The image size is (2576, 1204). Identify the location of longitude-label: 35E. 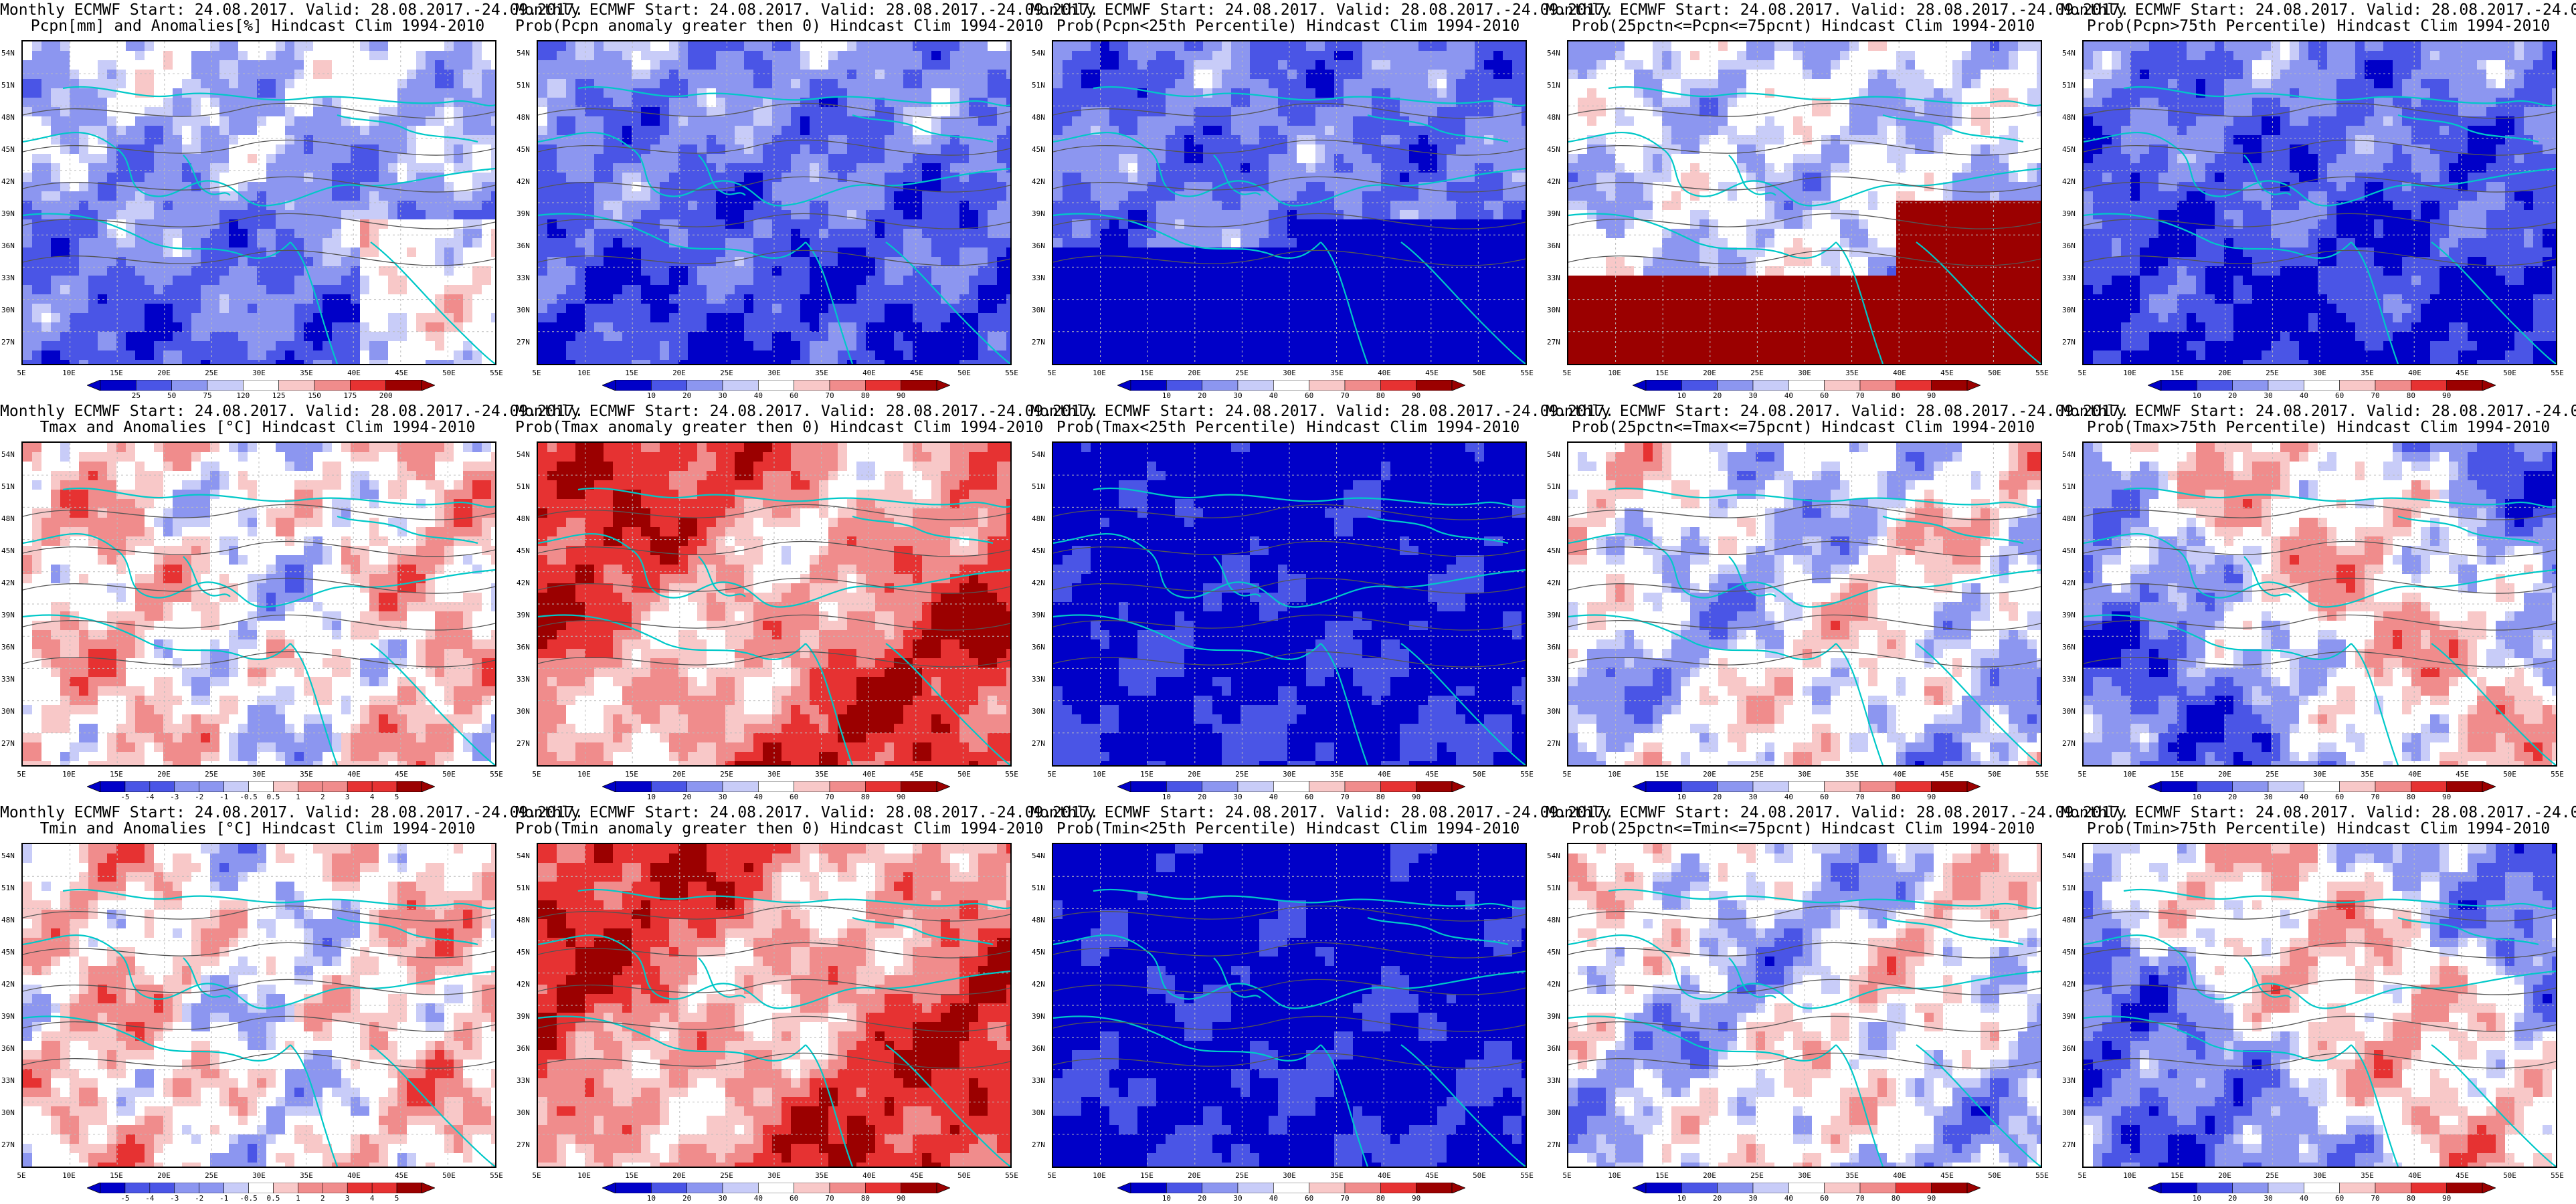
(306, 373).